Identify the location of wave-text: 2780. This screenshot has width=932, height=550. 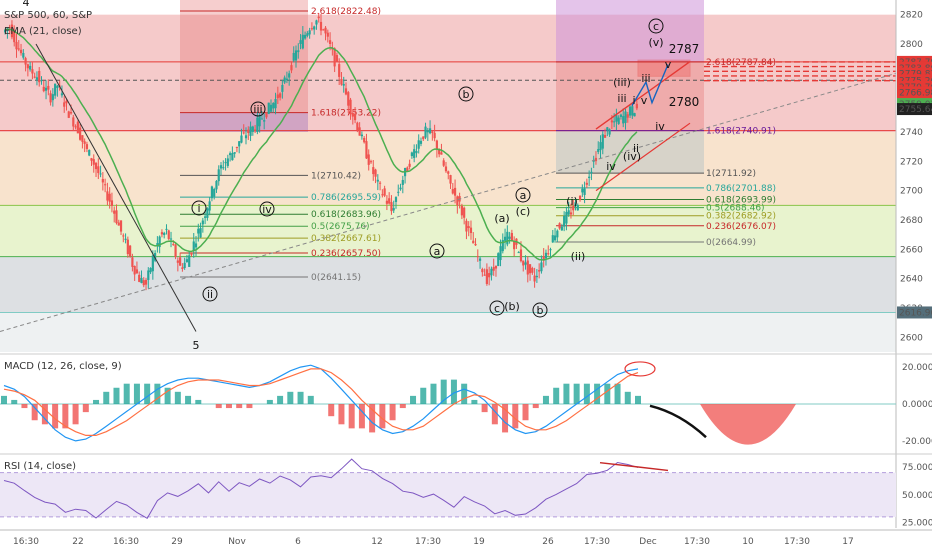
(684, 102).